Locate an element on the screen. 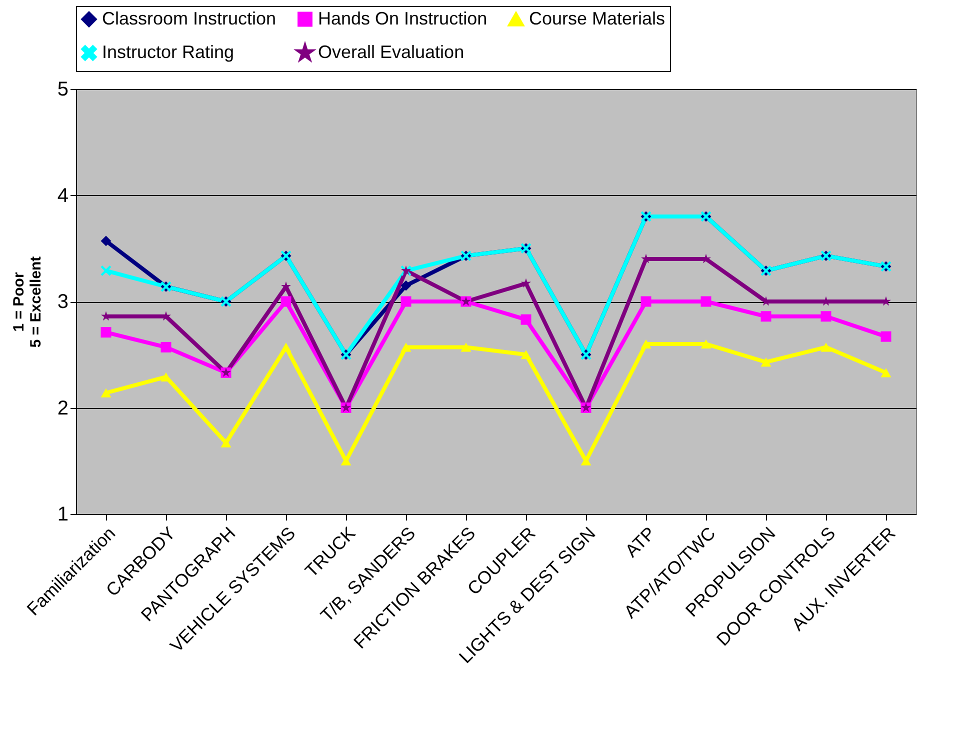 Image resolution: width=963 pixels, height=731 pixels. y-tick-label: 2 is located at coordinates (62, 408).